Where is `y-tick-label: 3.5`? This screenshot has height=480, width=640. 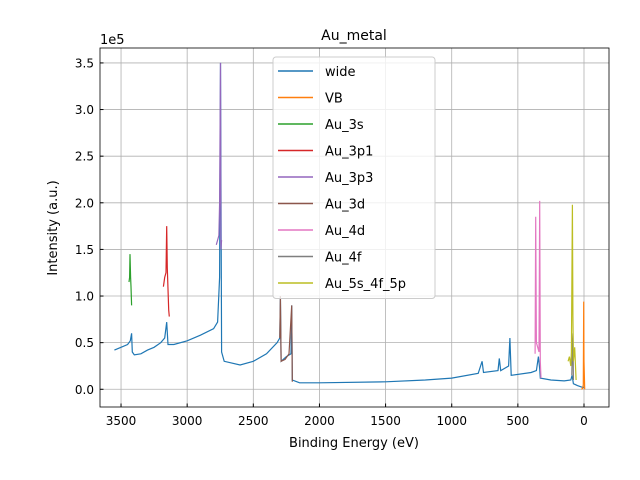 y-tick-label: 3.5 is located at coordinates (84, 63).